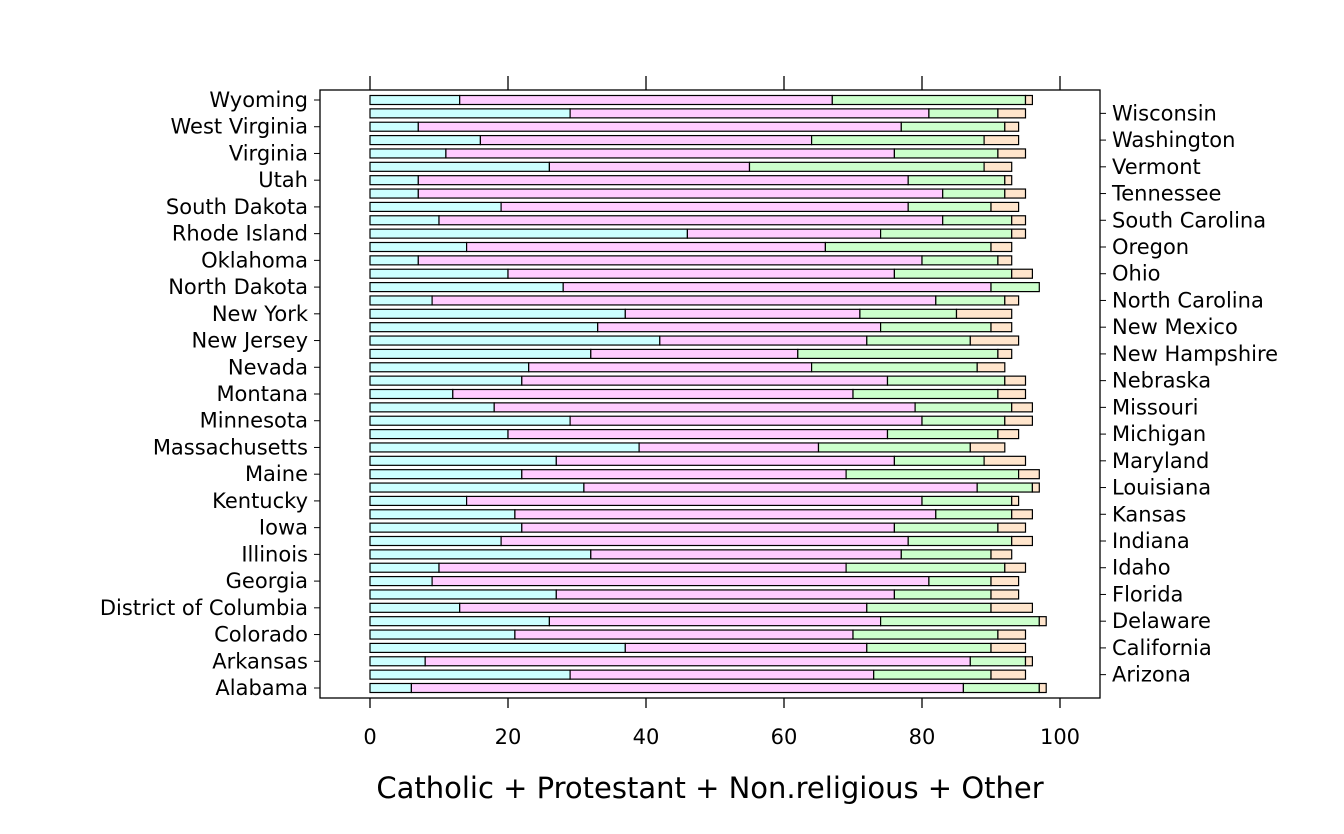 The image size is (1344, 834). I want to click on category-label: Montana, so click(262, 394).